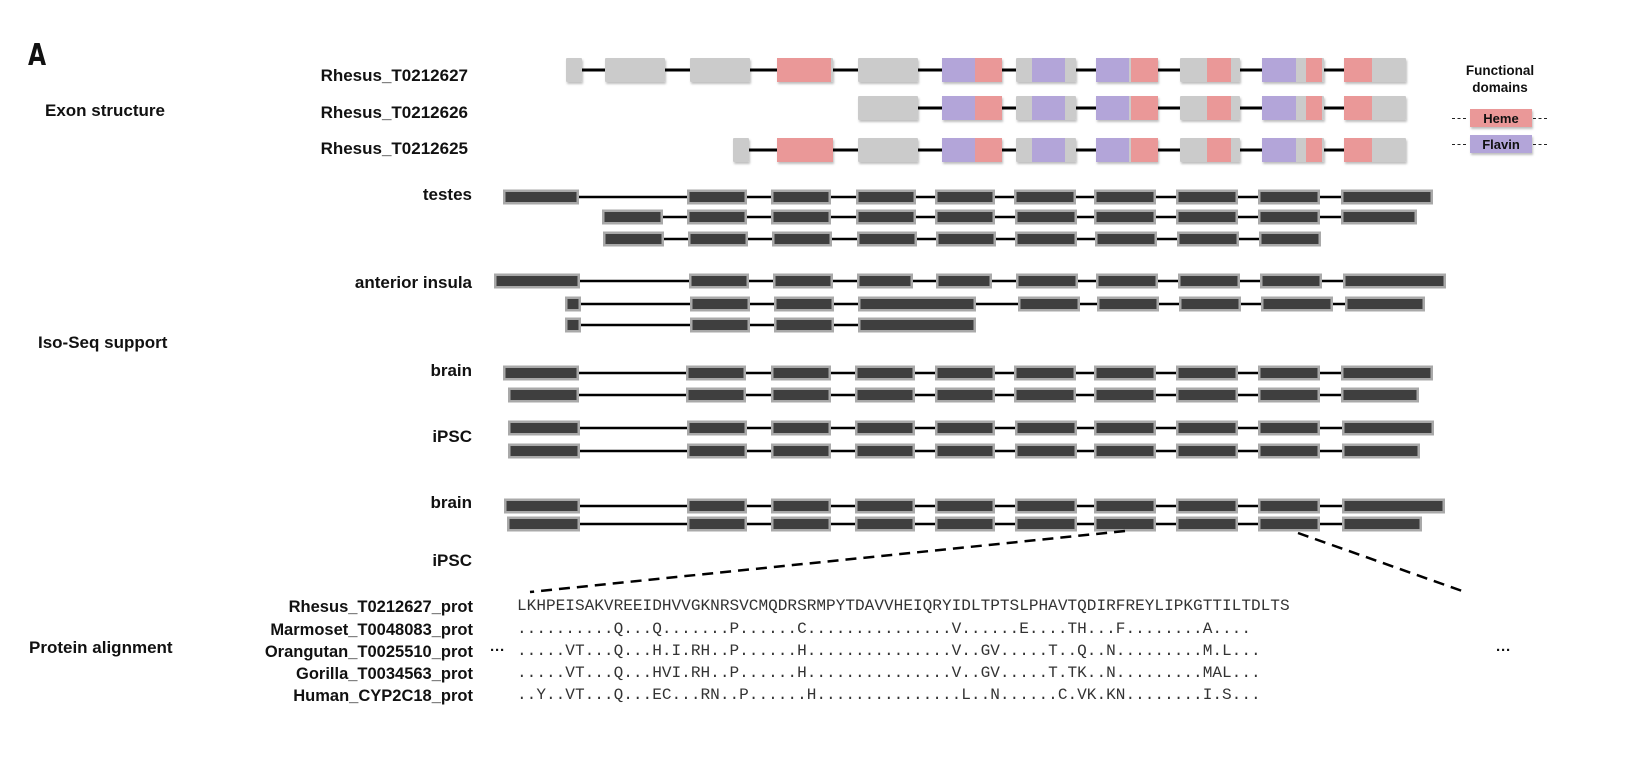  Describe the element at coordinates (452, 436) in the screenshot. I see `tissue-label-ipsc: iPSC` at that location.